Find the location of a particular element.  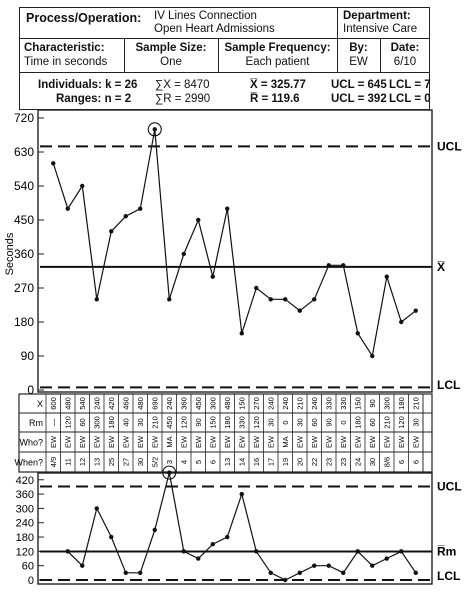

x-value-cell: 330 is located at coordinates (343, 403).